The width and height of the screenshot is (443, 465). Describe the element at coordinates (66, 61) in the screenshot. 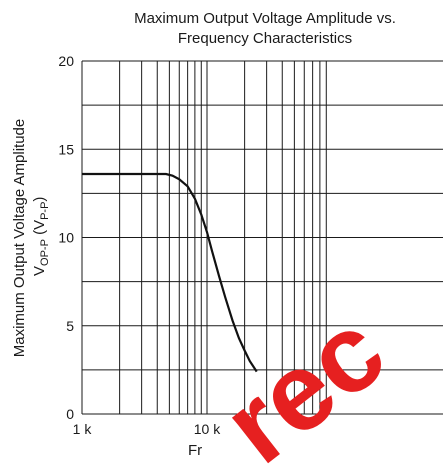

I see `y-tick-label: 20` at that location.